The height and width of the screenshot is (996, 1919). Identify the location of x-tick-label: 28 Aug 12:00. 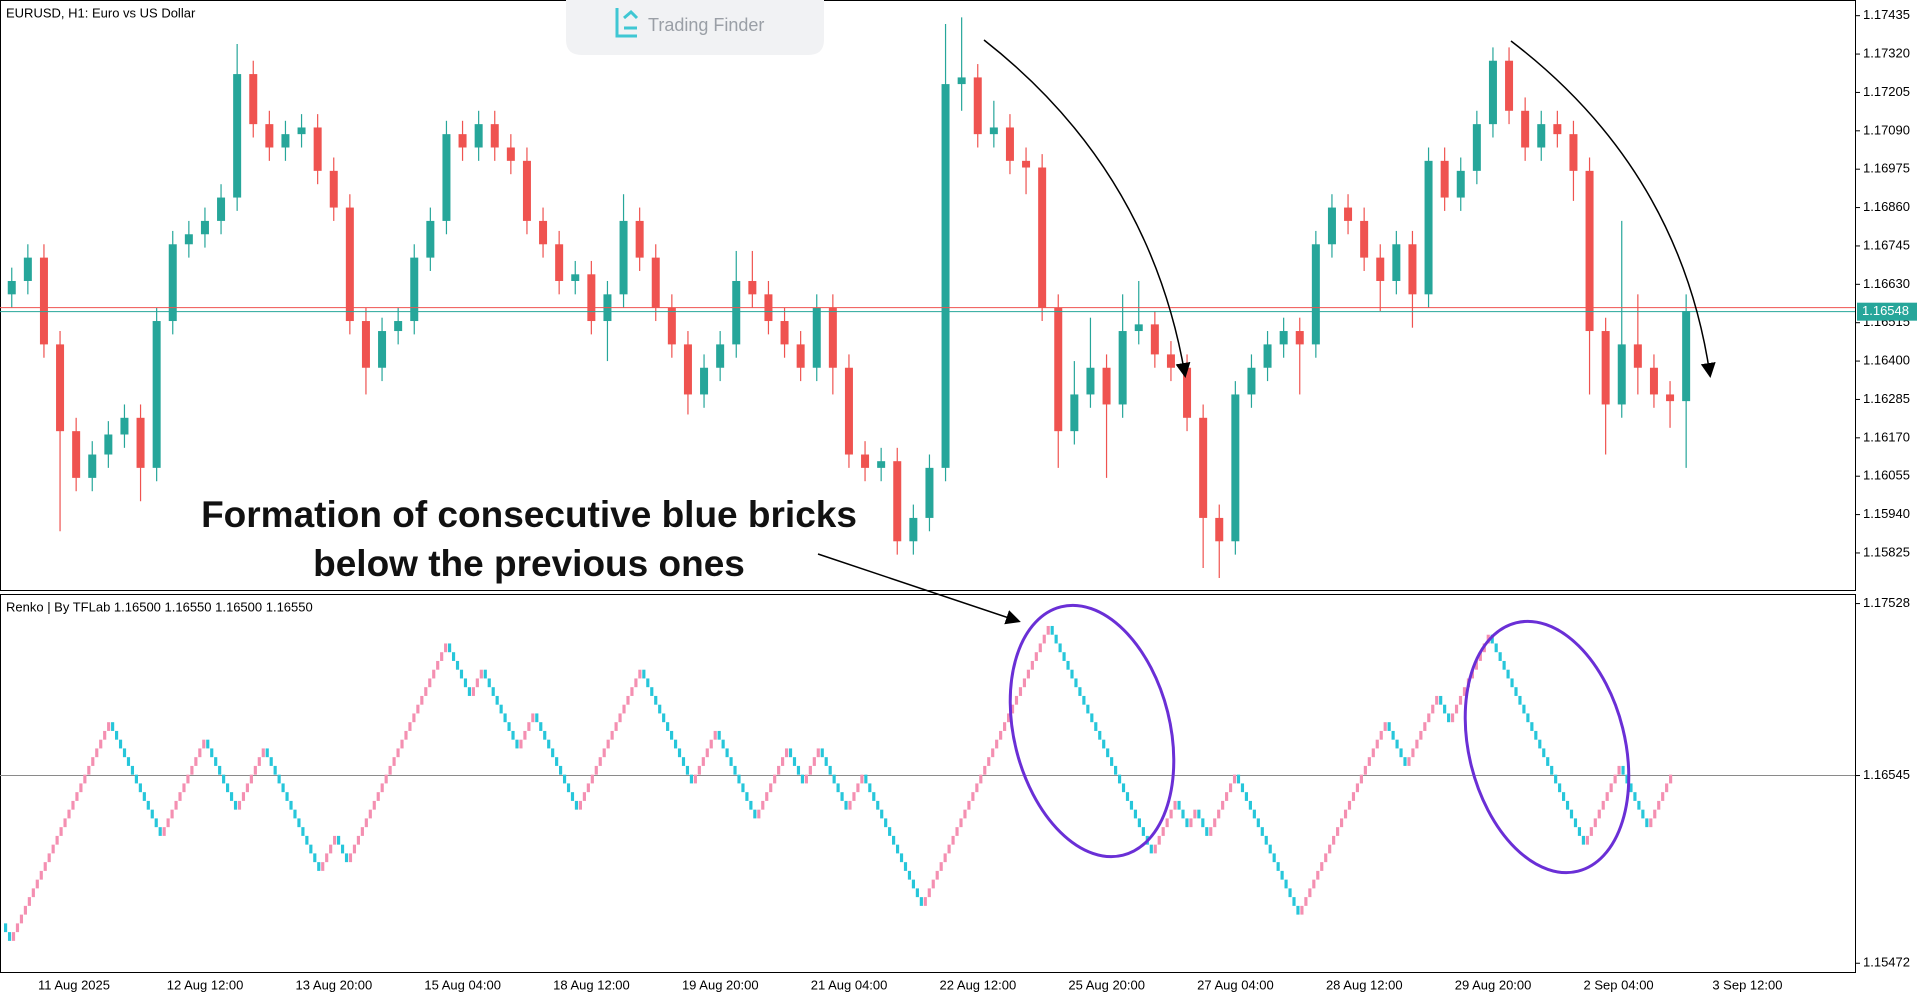
(1364, 984).